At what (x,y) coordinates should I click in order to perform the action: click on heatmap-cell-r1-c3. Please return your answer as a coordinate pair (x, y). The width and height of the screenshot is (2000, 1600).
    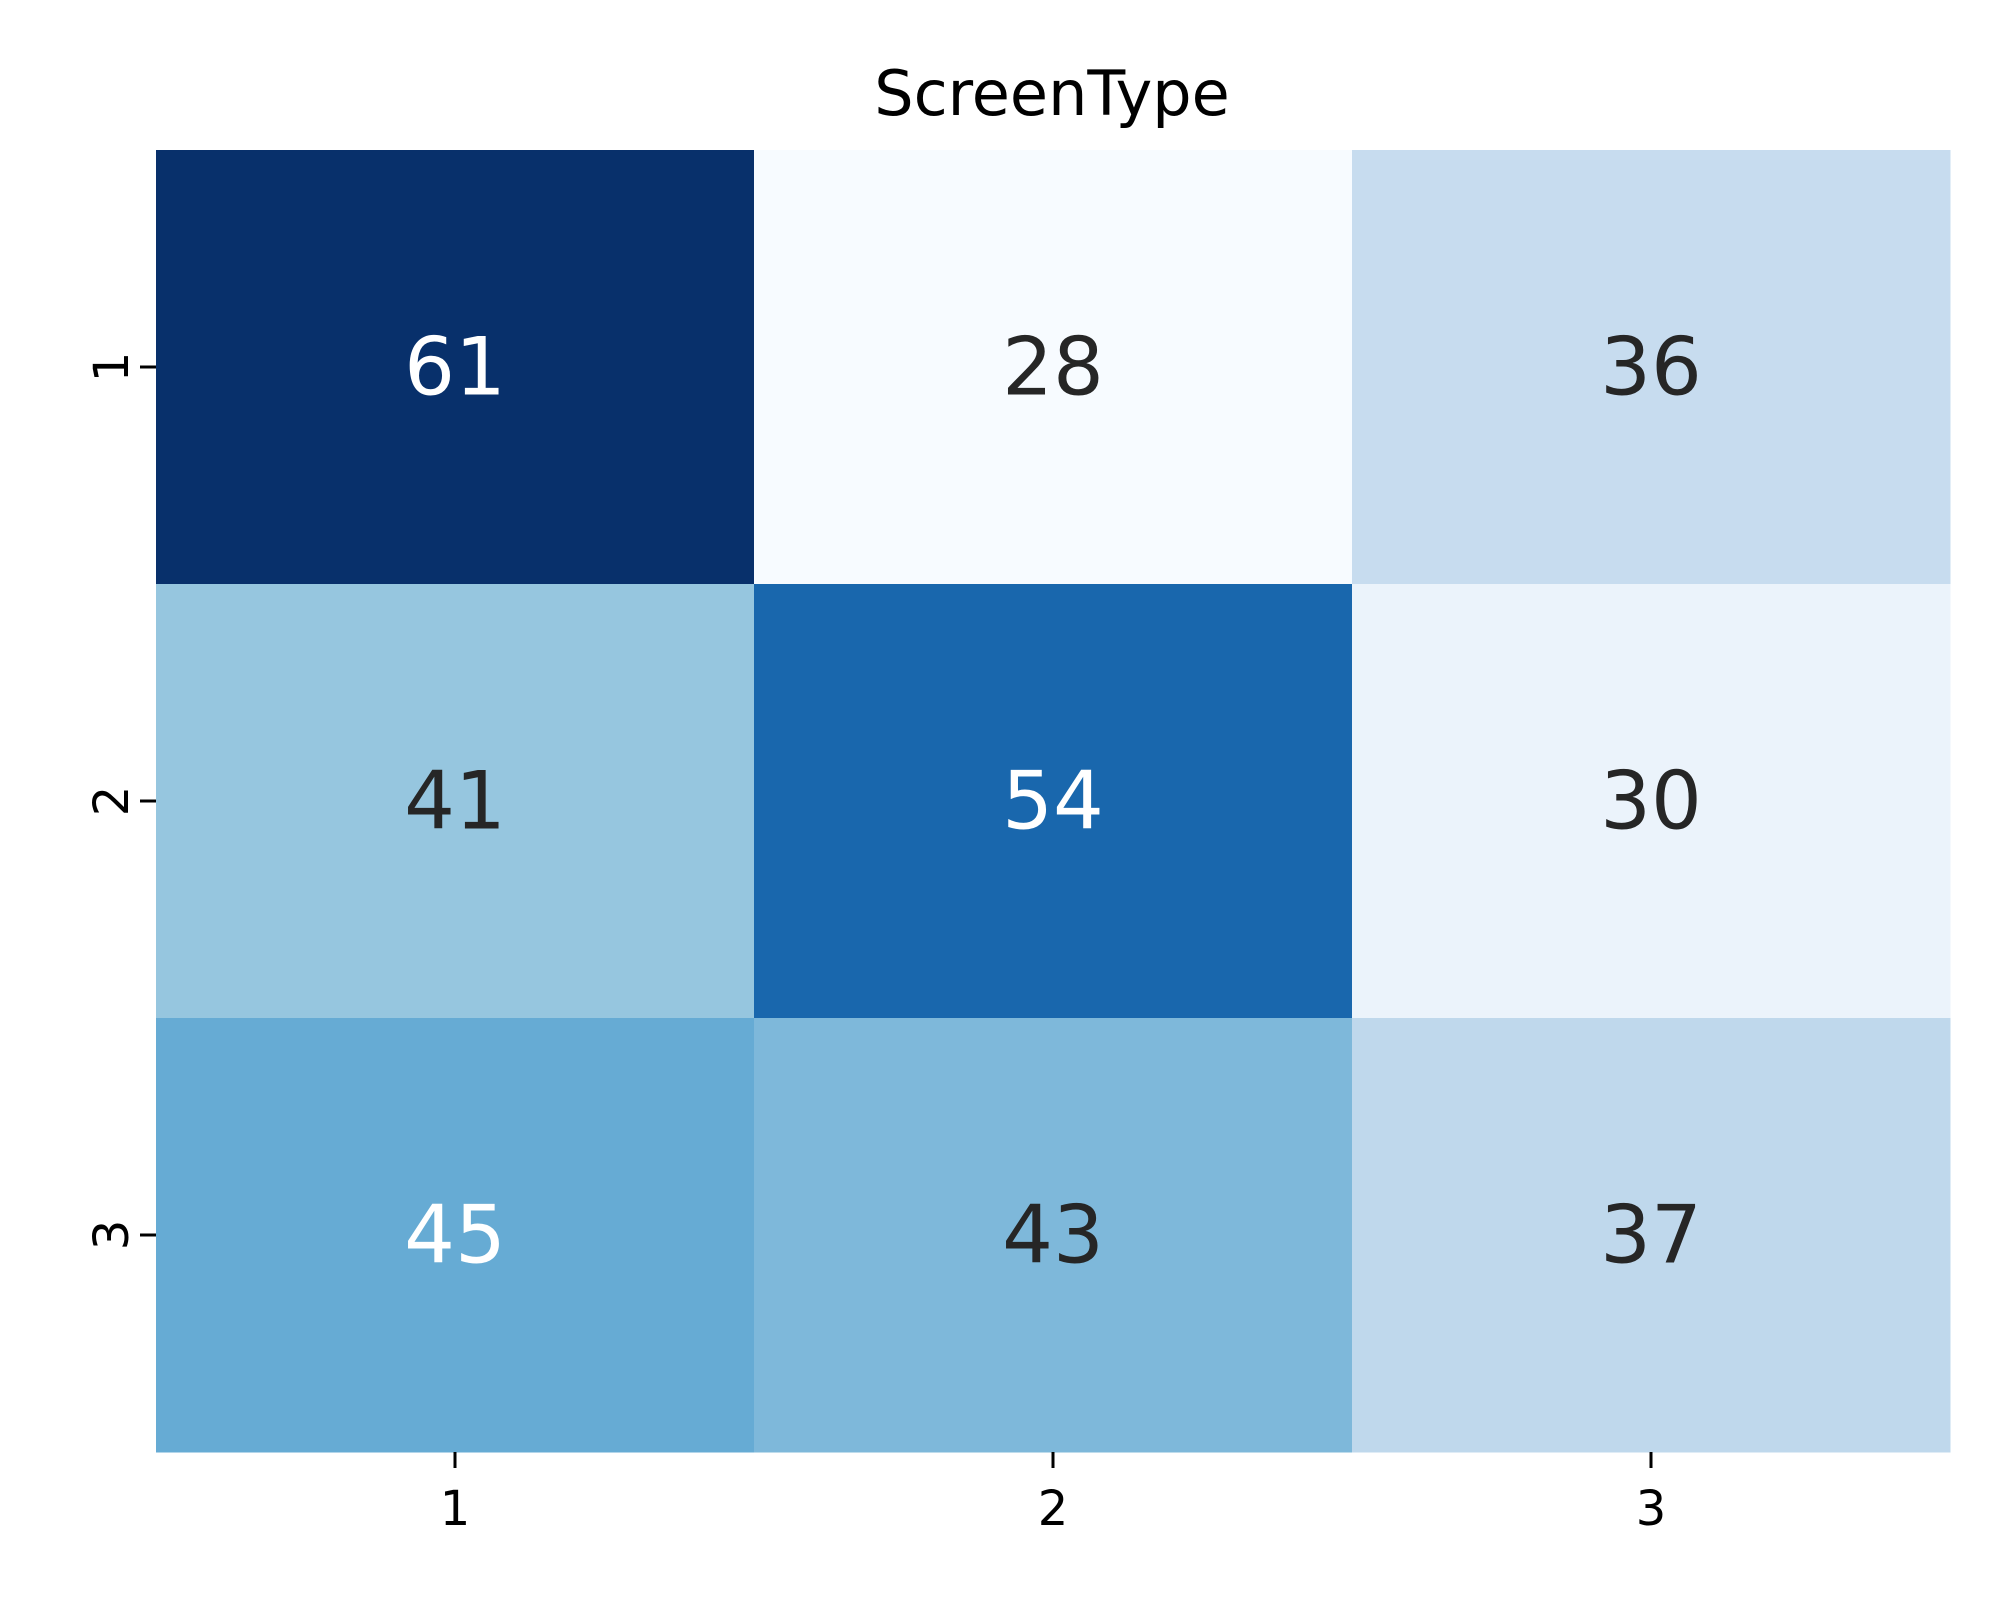
    Looking at the image, I should click on (1651, 367).